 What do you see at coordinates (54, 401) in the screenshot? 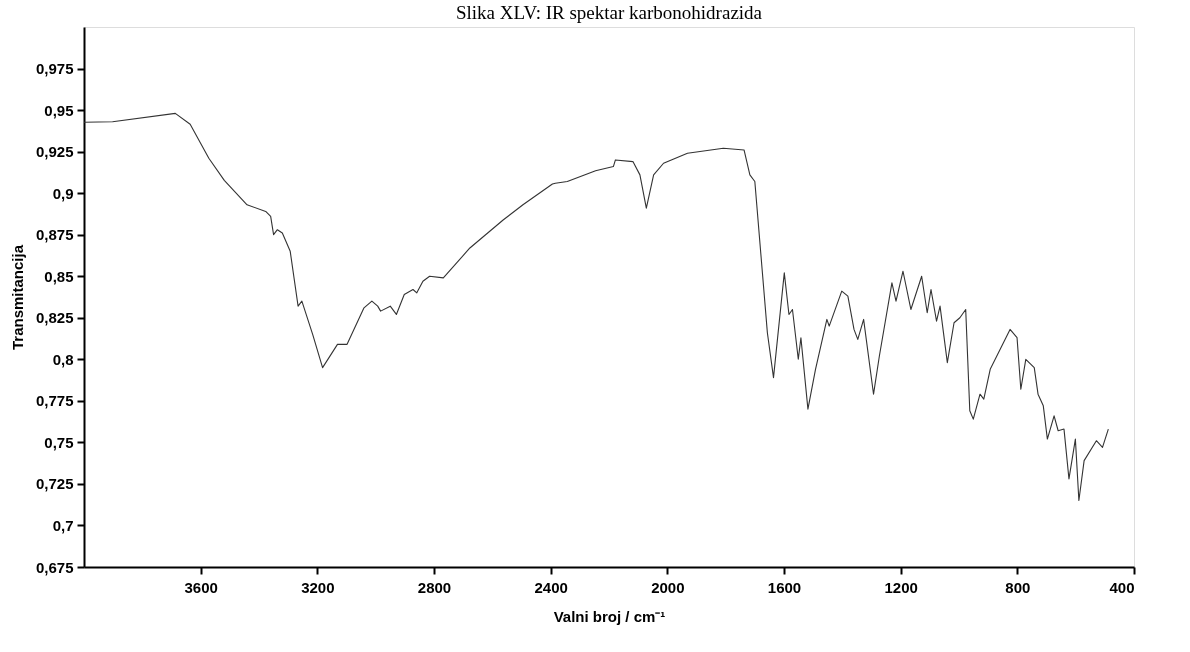
I see `y-tick-label: 0,775` at bounding box center [54, 401].